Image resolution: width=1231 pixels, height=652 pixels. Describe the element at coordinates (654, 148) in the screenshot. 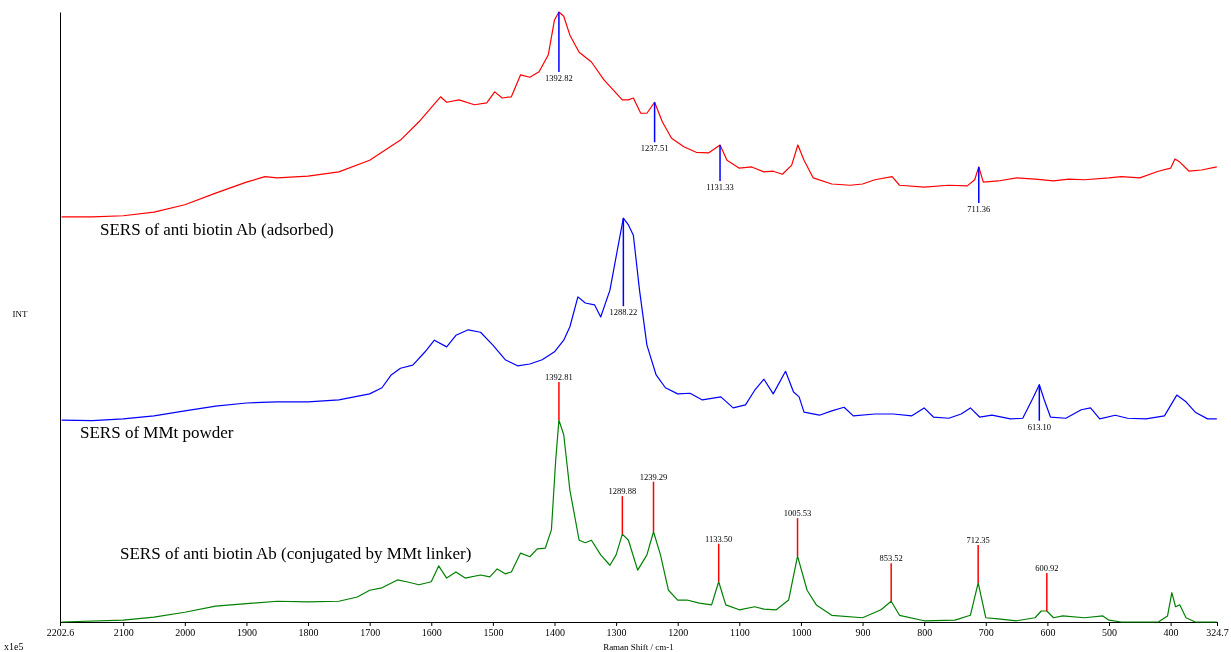

I see `annotation: 1237.51` at that location.